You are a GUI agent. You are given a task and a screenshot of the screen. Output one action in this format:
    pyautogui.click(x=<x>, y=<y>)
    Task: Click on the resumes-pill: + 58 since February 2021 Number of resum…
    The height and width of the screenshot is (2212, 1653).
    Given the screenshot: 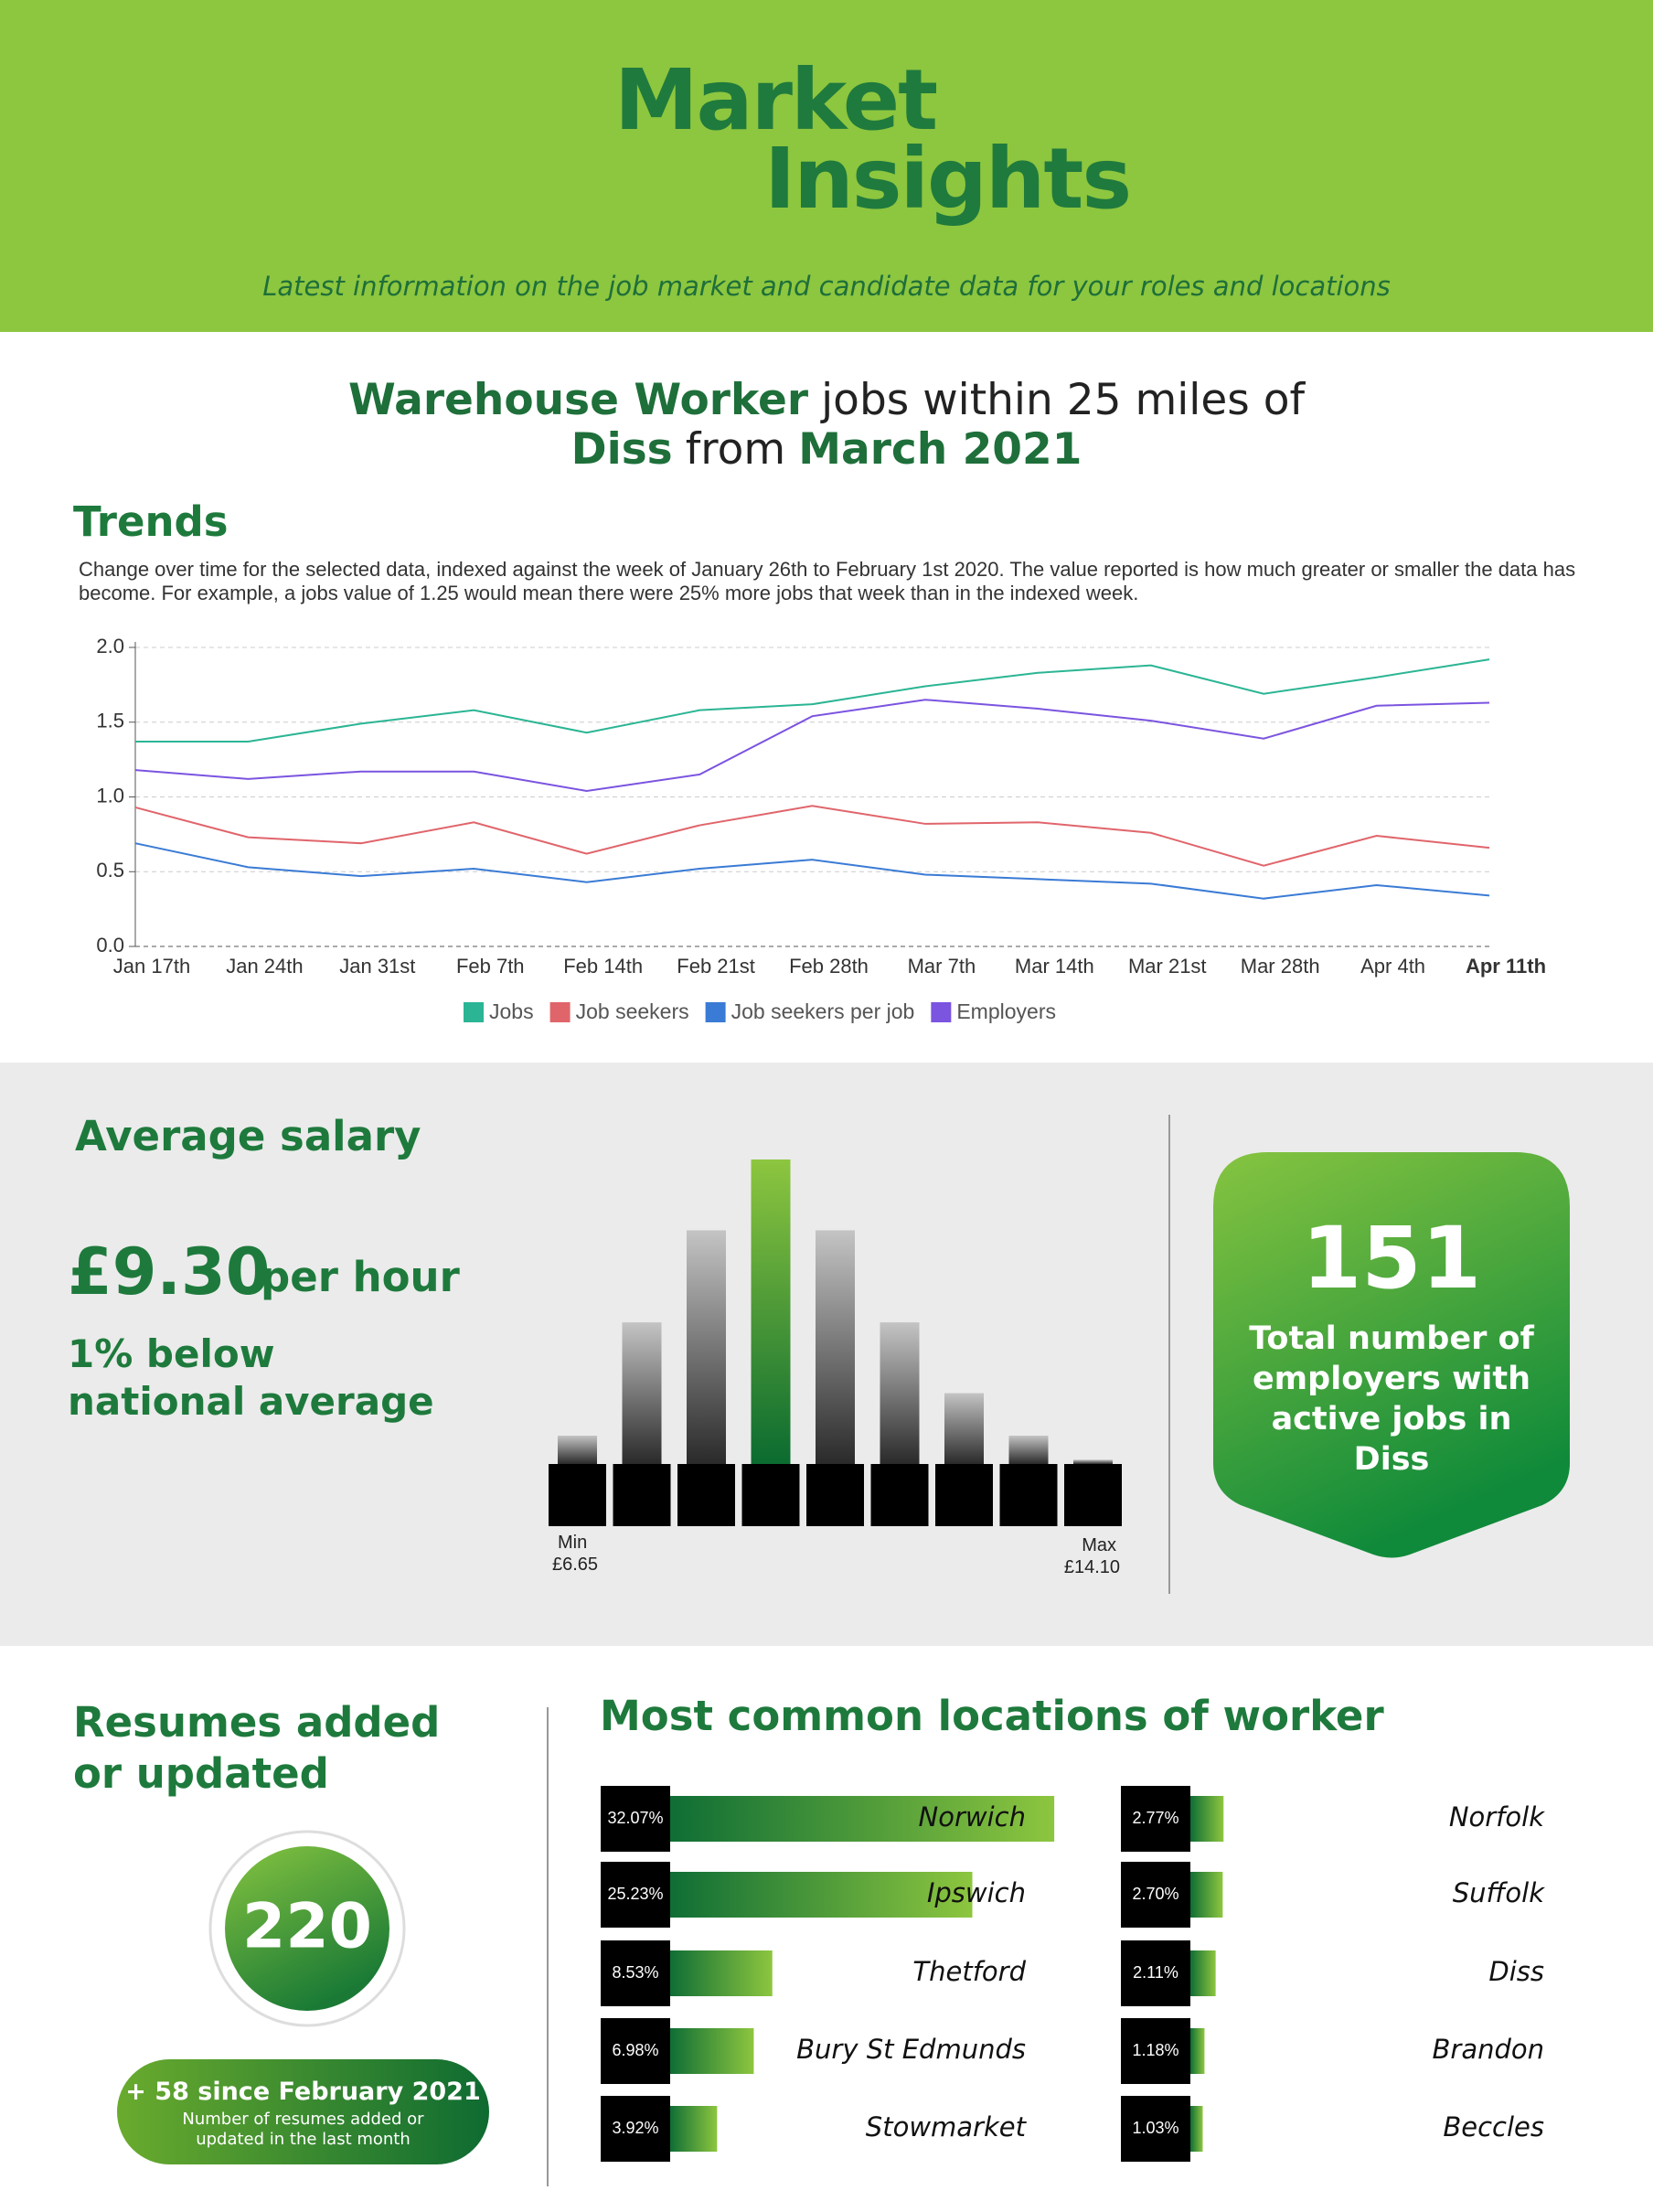 What is the action you would take?
    pyautogui.click(x=303, y=2111)
    